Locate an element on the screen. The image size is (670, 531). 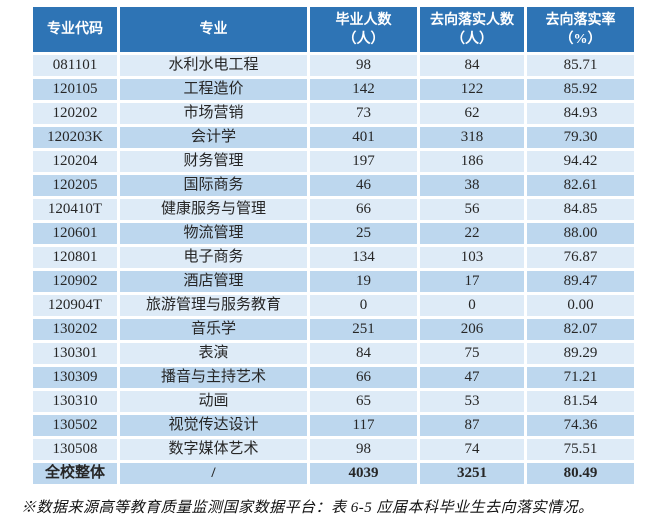
cell-rate: 84.85 is located at coordinates (580, 209).